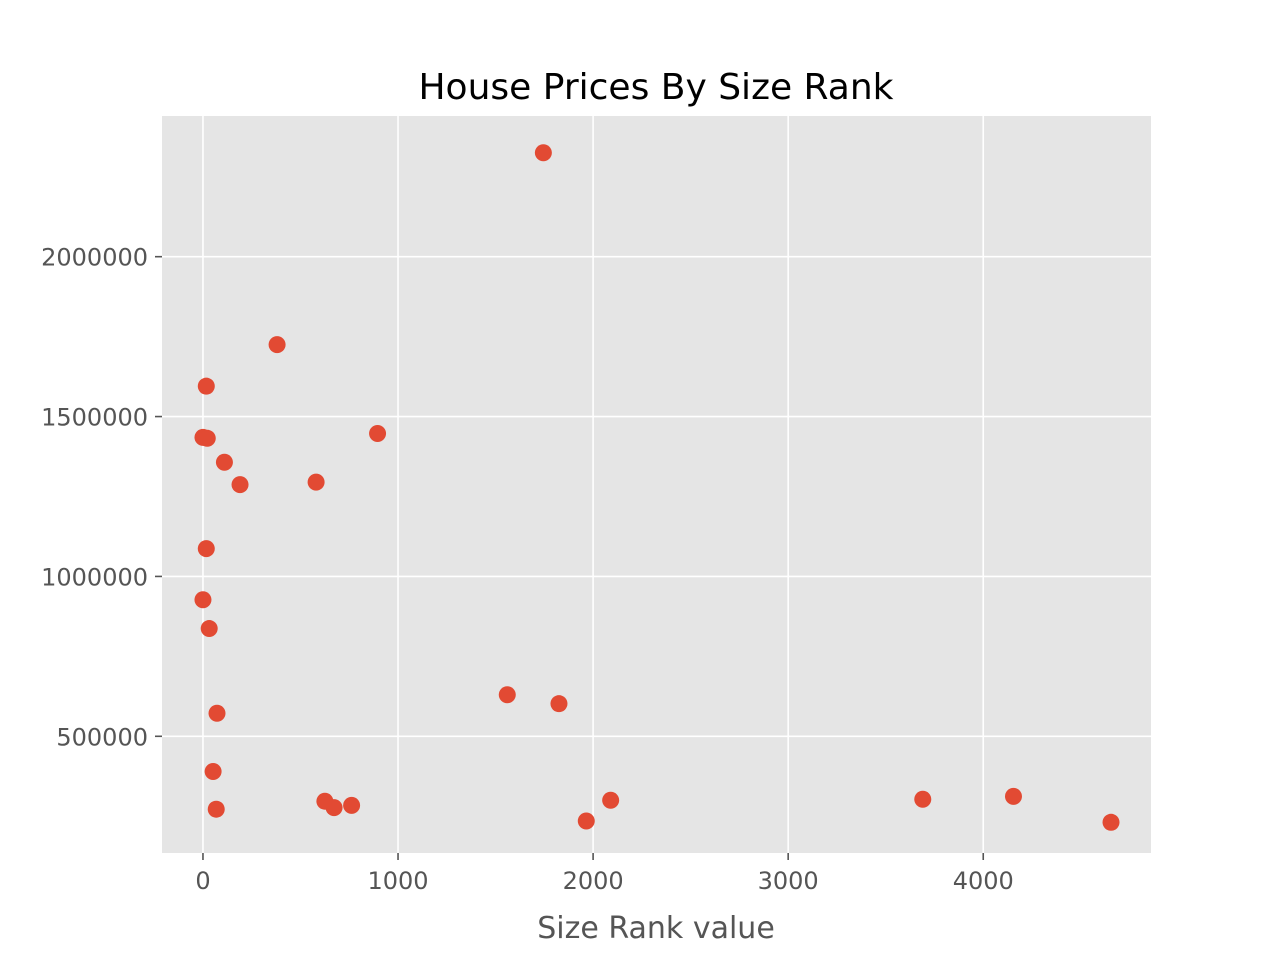 The height and width of the screenshot is (960, 1280). What do you see at coordinates (656, 928) in the screenshot?
I see `x-axis-label: Size Rank value` at bounding box center [656, 928].